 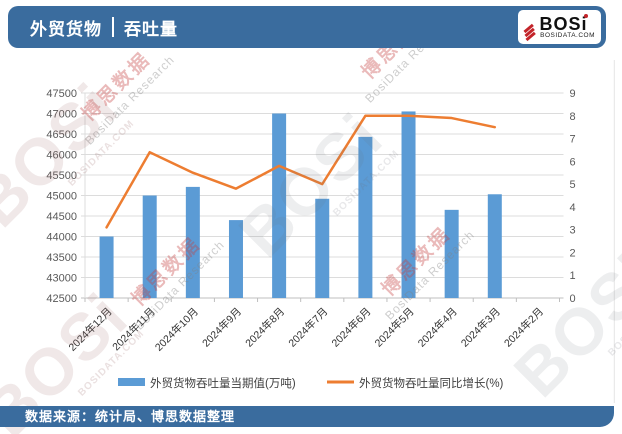 What do you see at coordinates (131, 382) in the screenshot?
I see `legend-bar-swatch` at bounding box center [131, 382].